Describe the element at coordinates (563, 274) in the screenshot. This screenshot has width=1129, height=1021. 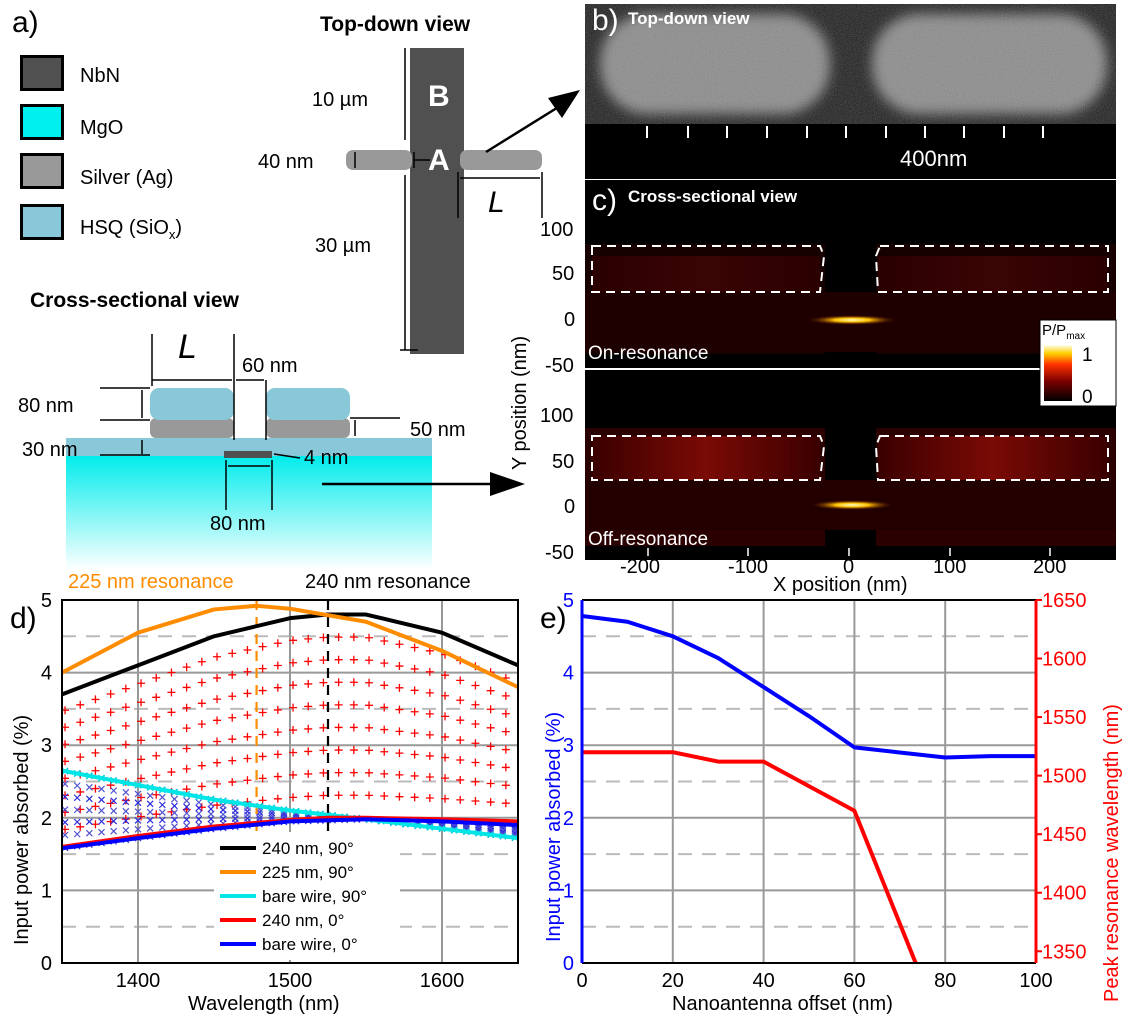
I see `c-ytick: 50` at that location.